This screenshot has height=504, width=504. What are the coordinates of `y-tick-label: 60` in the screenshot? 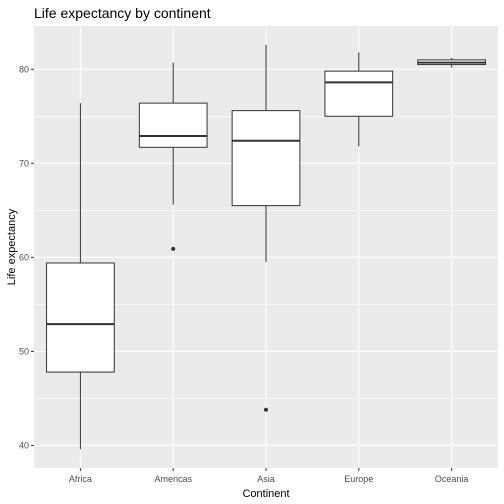 It's located at (24, 257).